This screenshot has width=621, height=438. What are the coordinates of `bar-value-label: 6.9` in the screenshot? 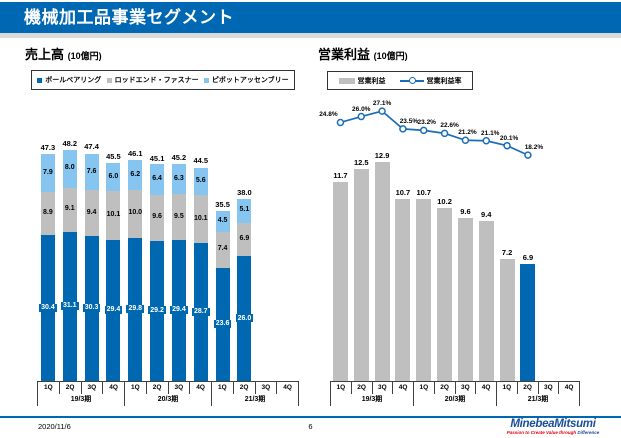 It's located at (528, 257).